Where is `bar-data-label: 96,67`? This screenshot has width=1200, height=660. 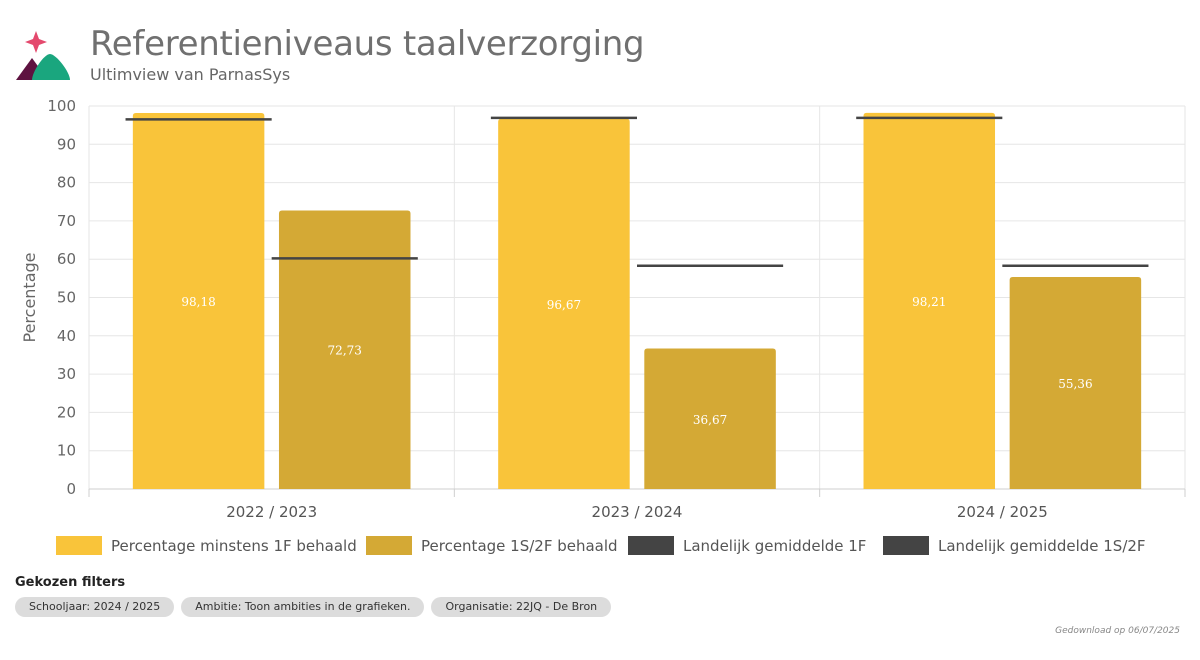
bar-data-label: 96,67 is located at coordinates (564, 305).